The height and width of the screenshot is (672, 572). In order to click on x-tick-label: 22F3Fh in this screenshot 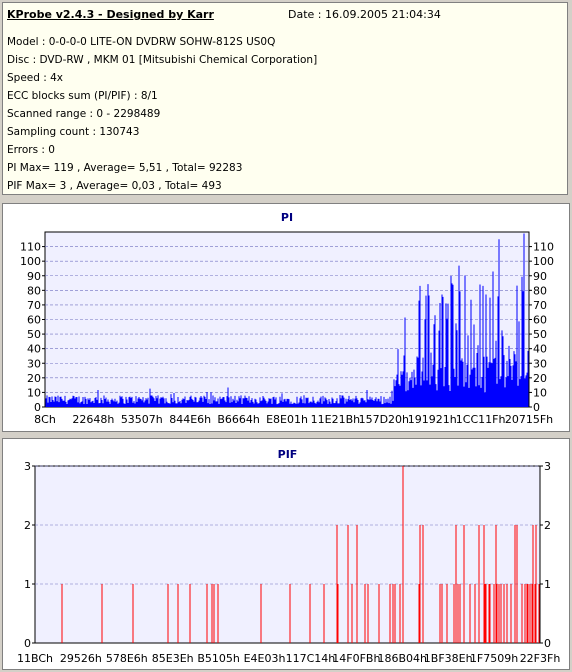, I will do `click(540, 658)`.